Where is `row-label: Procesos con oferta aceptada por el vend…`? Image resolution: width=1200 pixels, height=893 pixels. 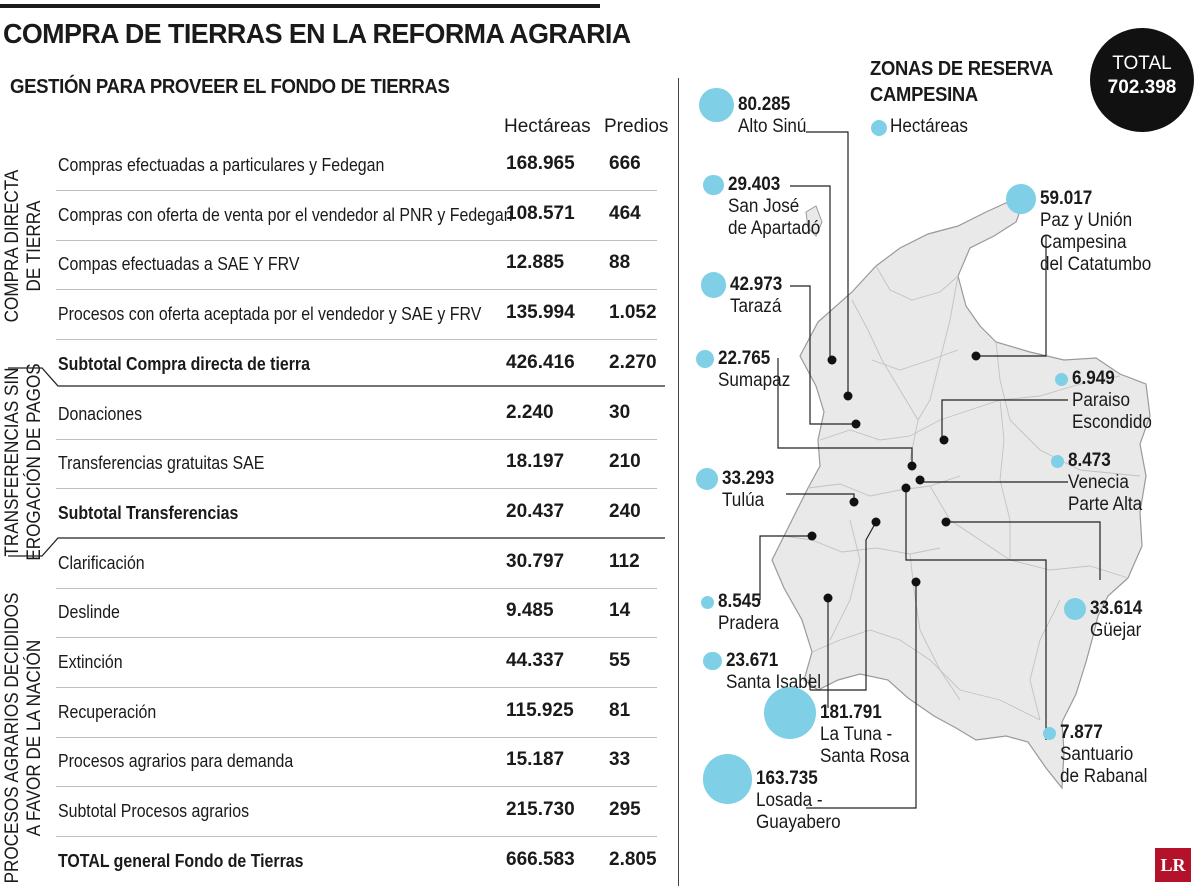
row-label: Procesos con oferta aceptada por el vend… is located at coordinates (270, 314).